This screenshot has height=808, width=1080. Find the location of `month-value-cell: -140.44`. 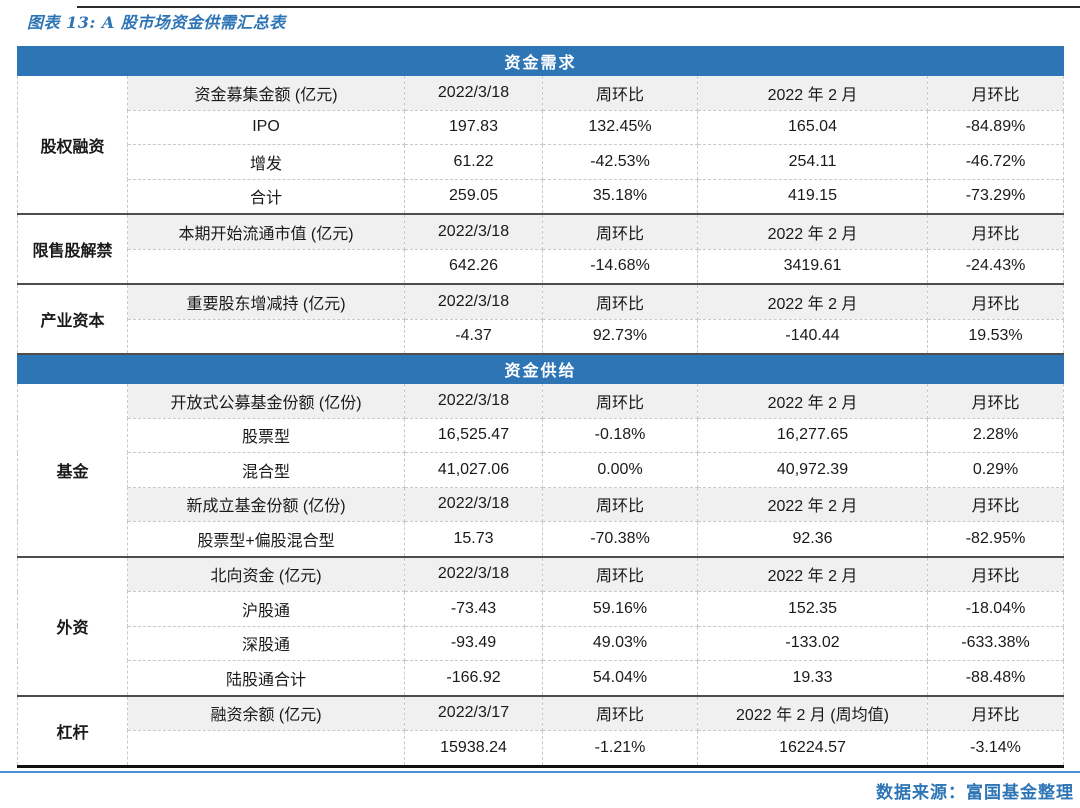

month-value-cell: -140.44 is located at coordinates (812, 336).